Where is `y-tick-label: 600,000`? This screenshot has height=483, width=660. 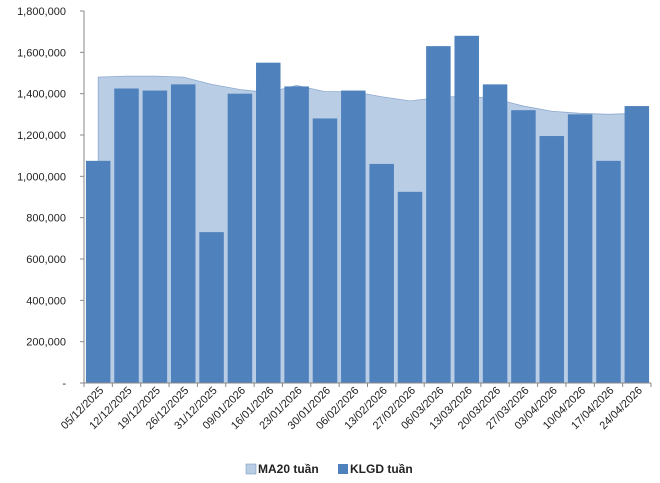 y-tick-label: 600,000 is located at coordinates (46, 260).